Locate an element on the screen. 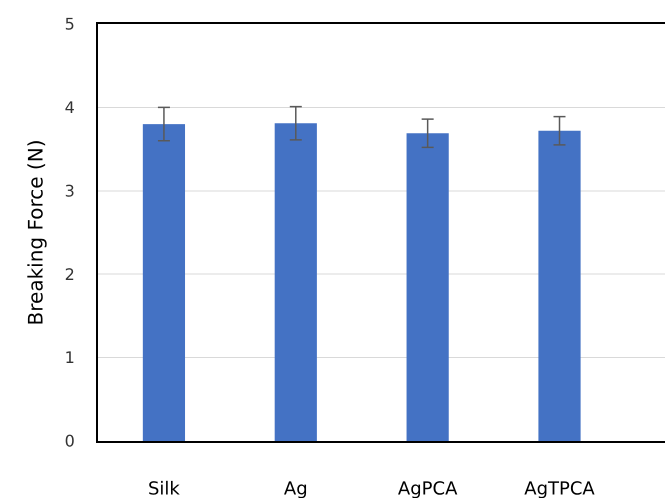 This screenshot has width=665, height=498. x-tick-label: Silk is located at coordinates (164, 488).